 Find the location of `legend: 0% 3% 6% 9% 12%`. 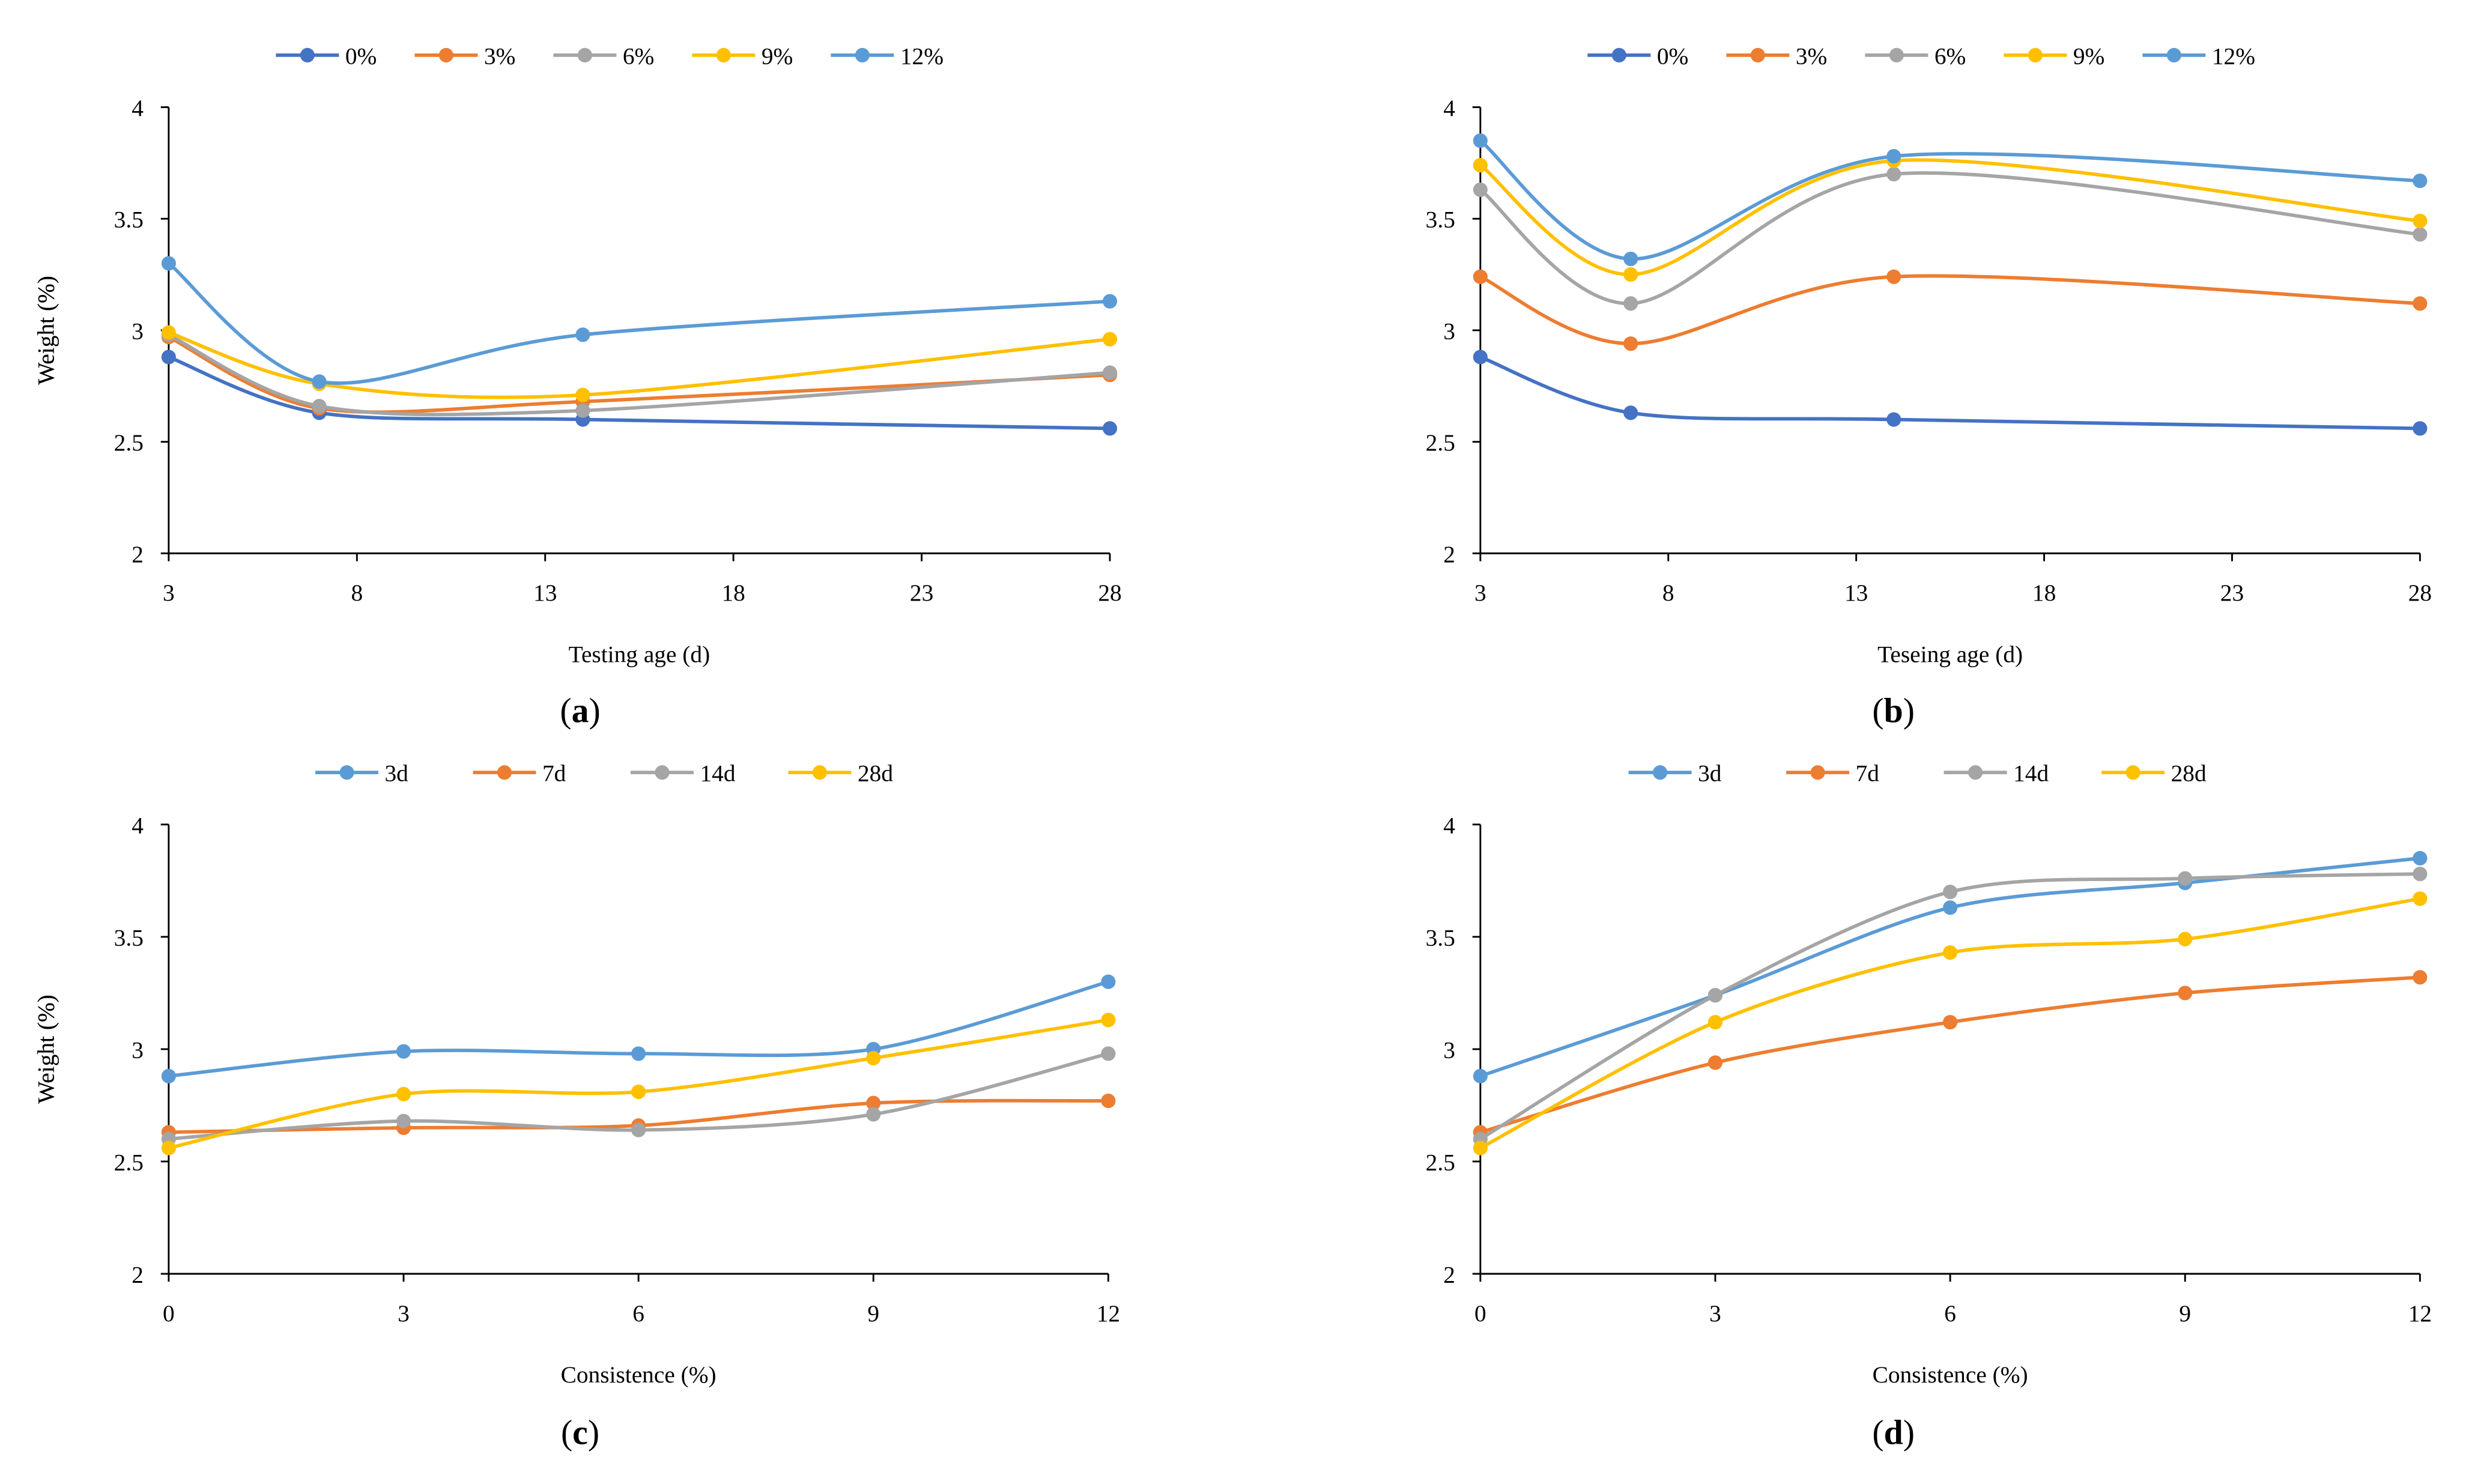

legend: 0% 3% 6% 9% 12% is located at coordinates (610, 56).